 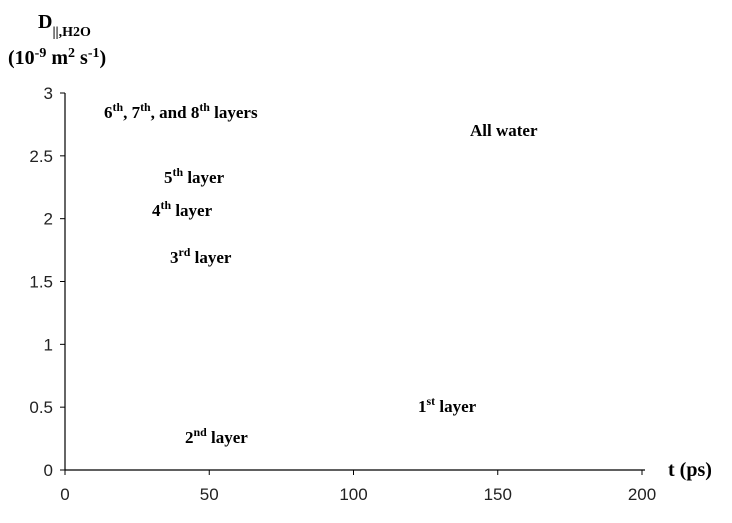 I want to click on annotation: All water, so click(x=504, y=130).